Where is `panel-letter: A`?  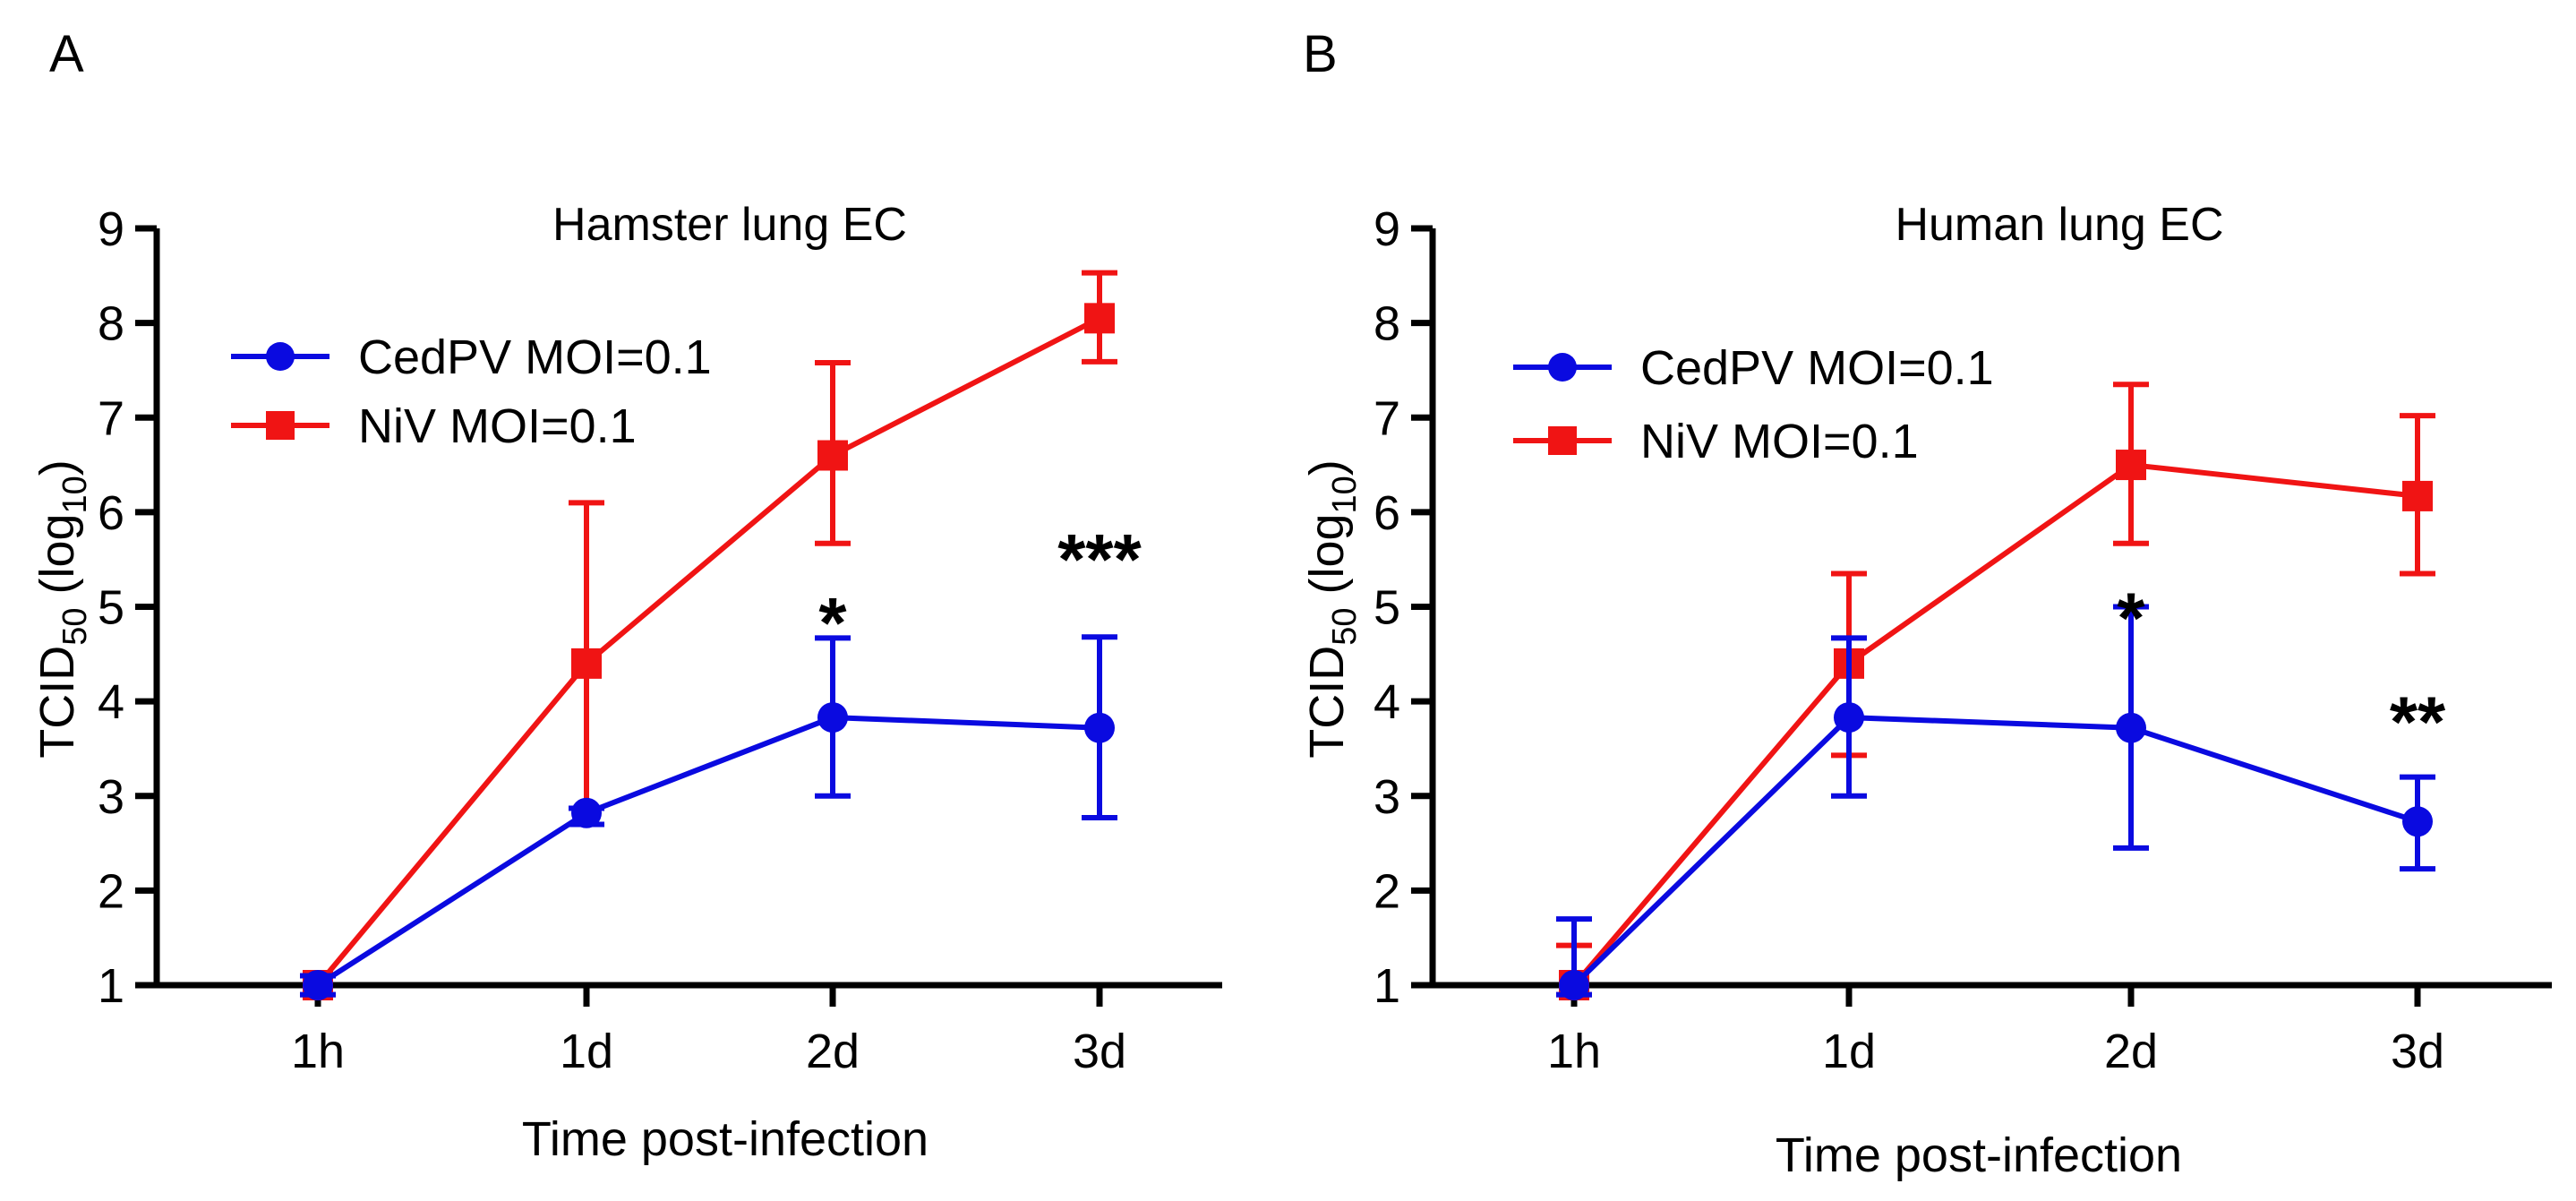 panel-letter: A is located at coordinates (66, 54).